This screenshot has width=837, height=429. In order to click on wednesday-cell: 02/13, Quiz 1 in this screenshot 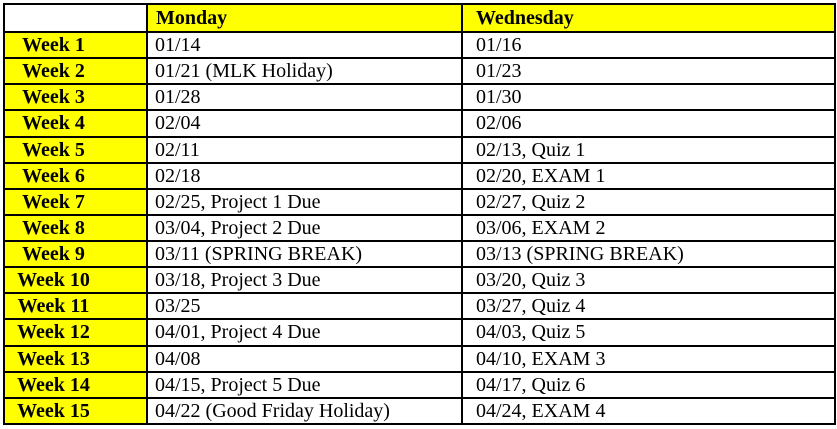, I will do `click(648, 149)`.